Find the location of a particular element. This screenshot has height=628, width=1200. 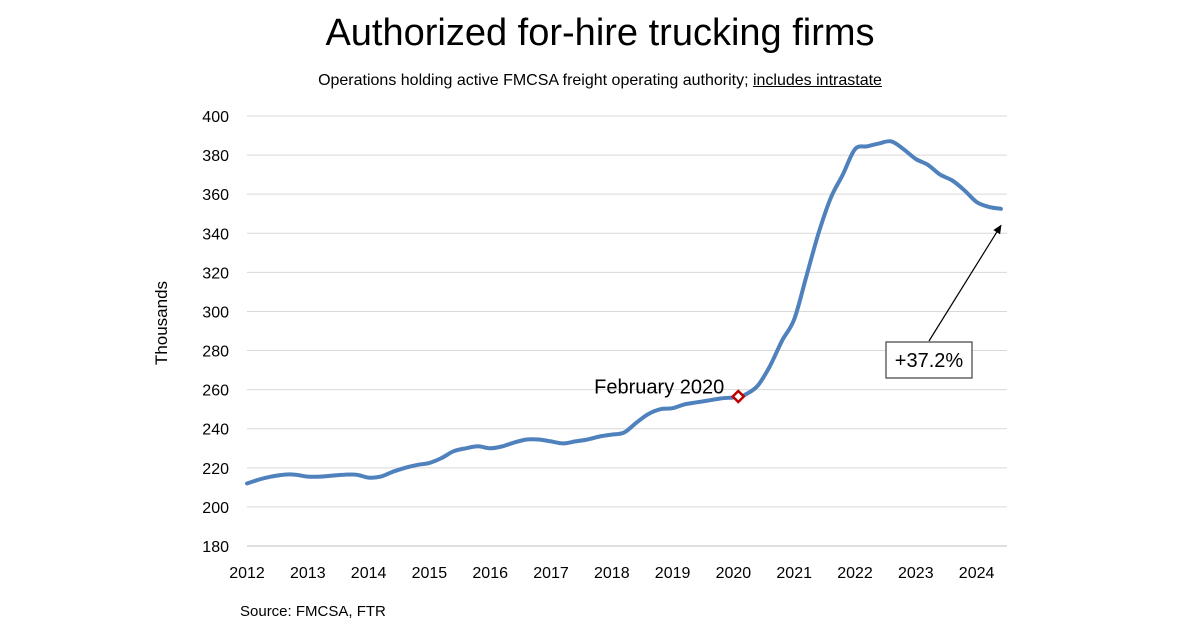

y-tick-label: 360 is located at coordinates (215, 195).